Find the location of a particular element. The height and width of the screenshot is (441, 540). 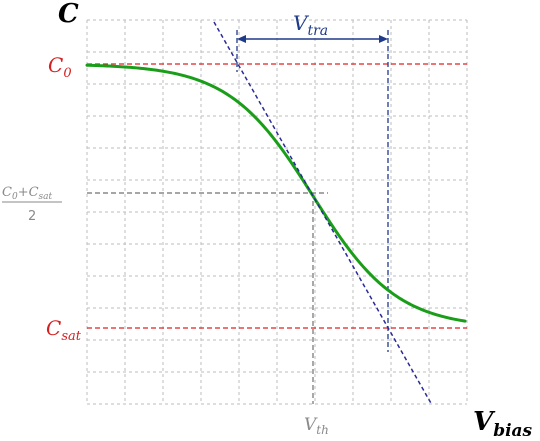

svg-text: C0+Csat is located at coordinates (27, 193).